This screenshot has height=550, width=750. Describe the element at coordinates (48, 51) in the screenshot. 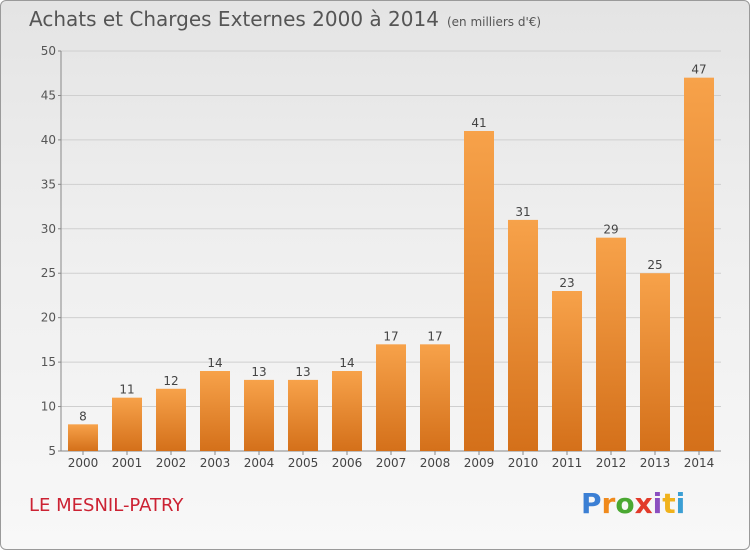

I see `y-tick-label: 50` at that location.